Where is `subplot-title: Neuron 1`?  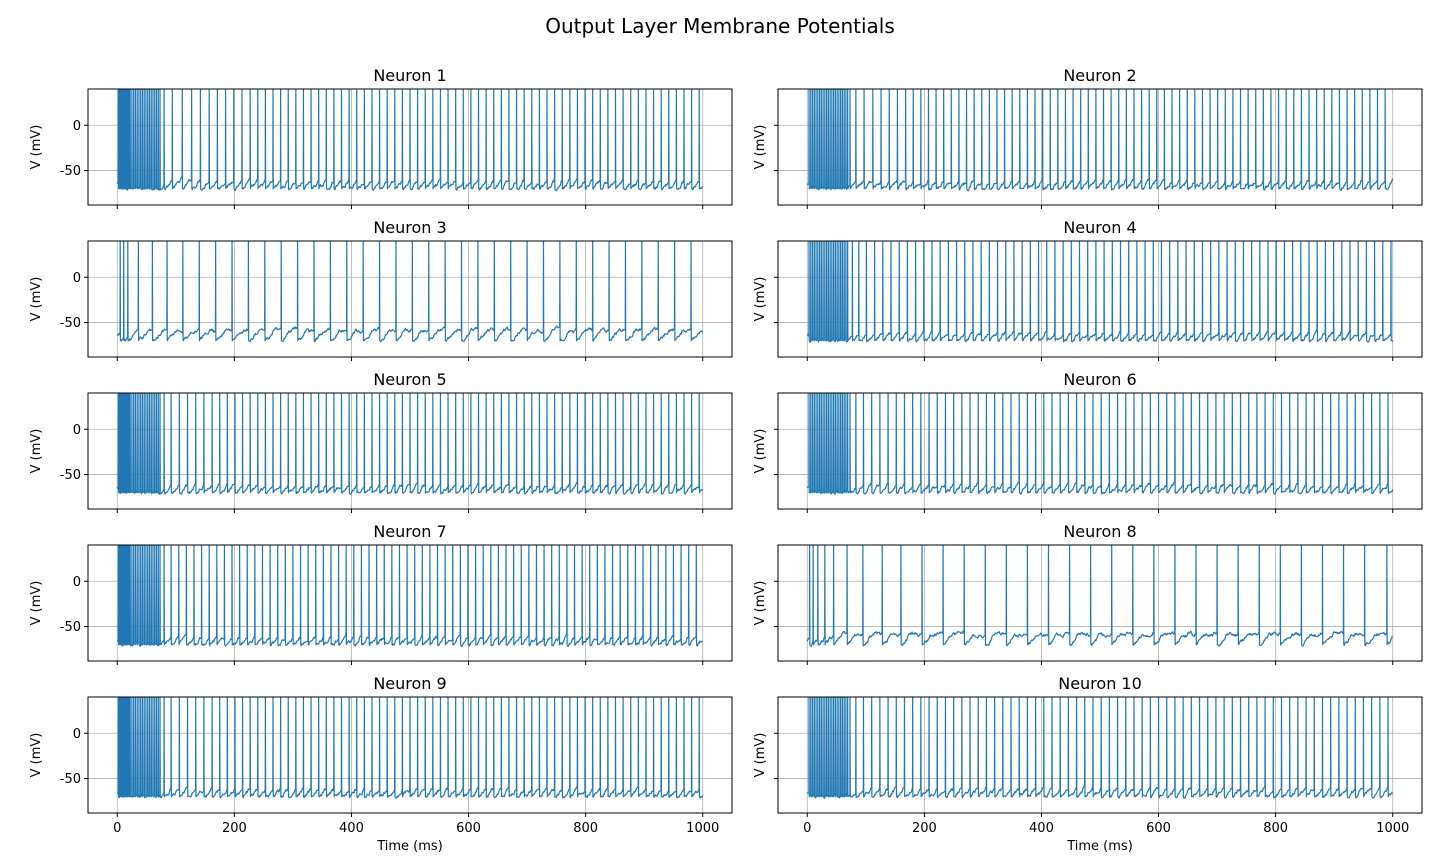
subplot-title: Neuron 1 is located at coordinates (409, 75).